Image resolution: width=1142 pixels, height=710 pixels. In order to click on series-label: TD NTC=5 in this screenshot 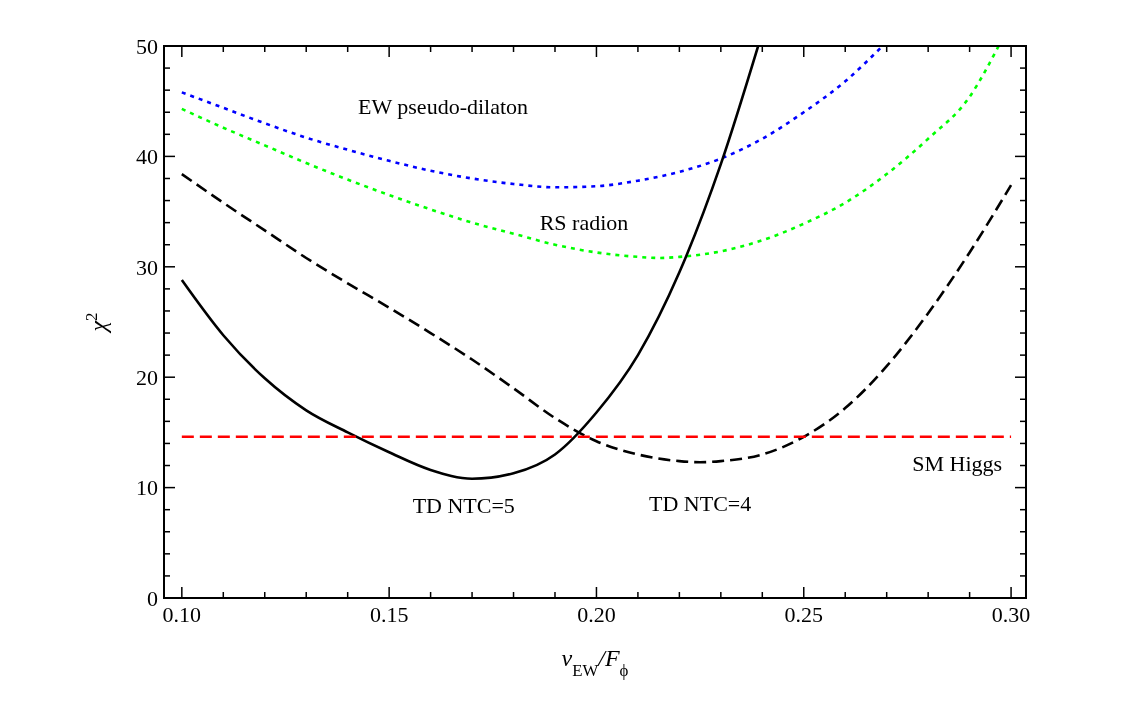, I will do `click(463, 505)`.